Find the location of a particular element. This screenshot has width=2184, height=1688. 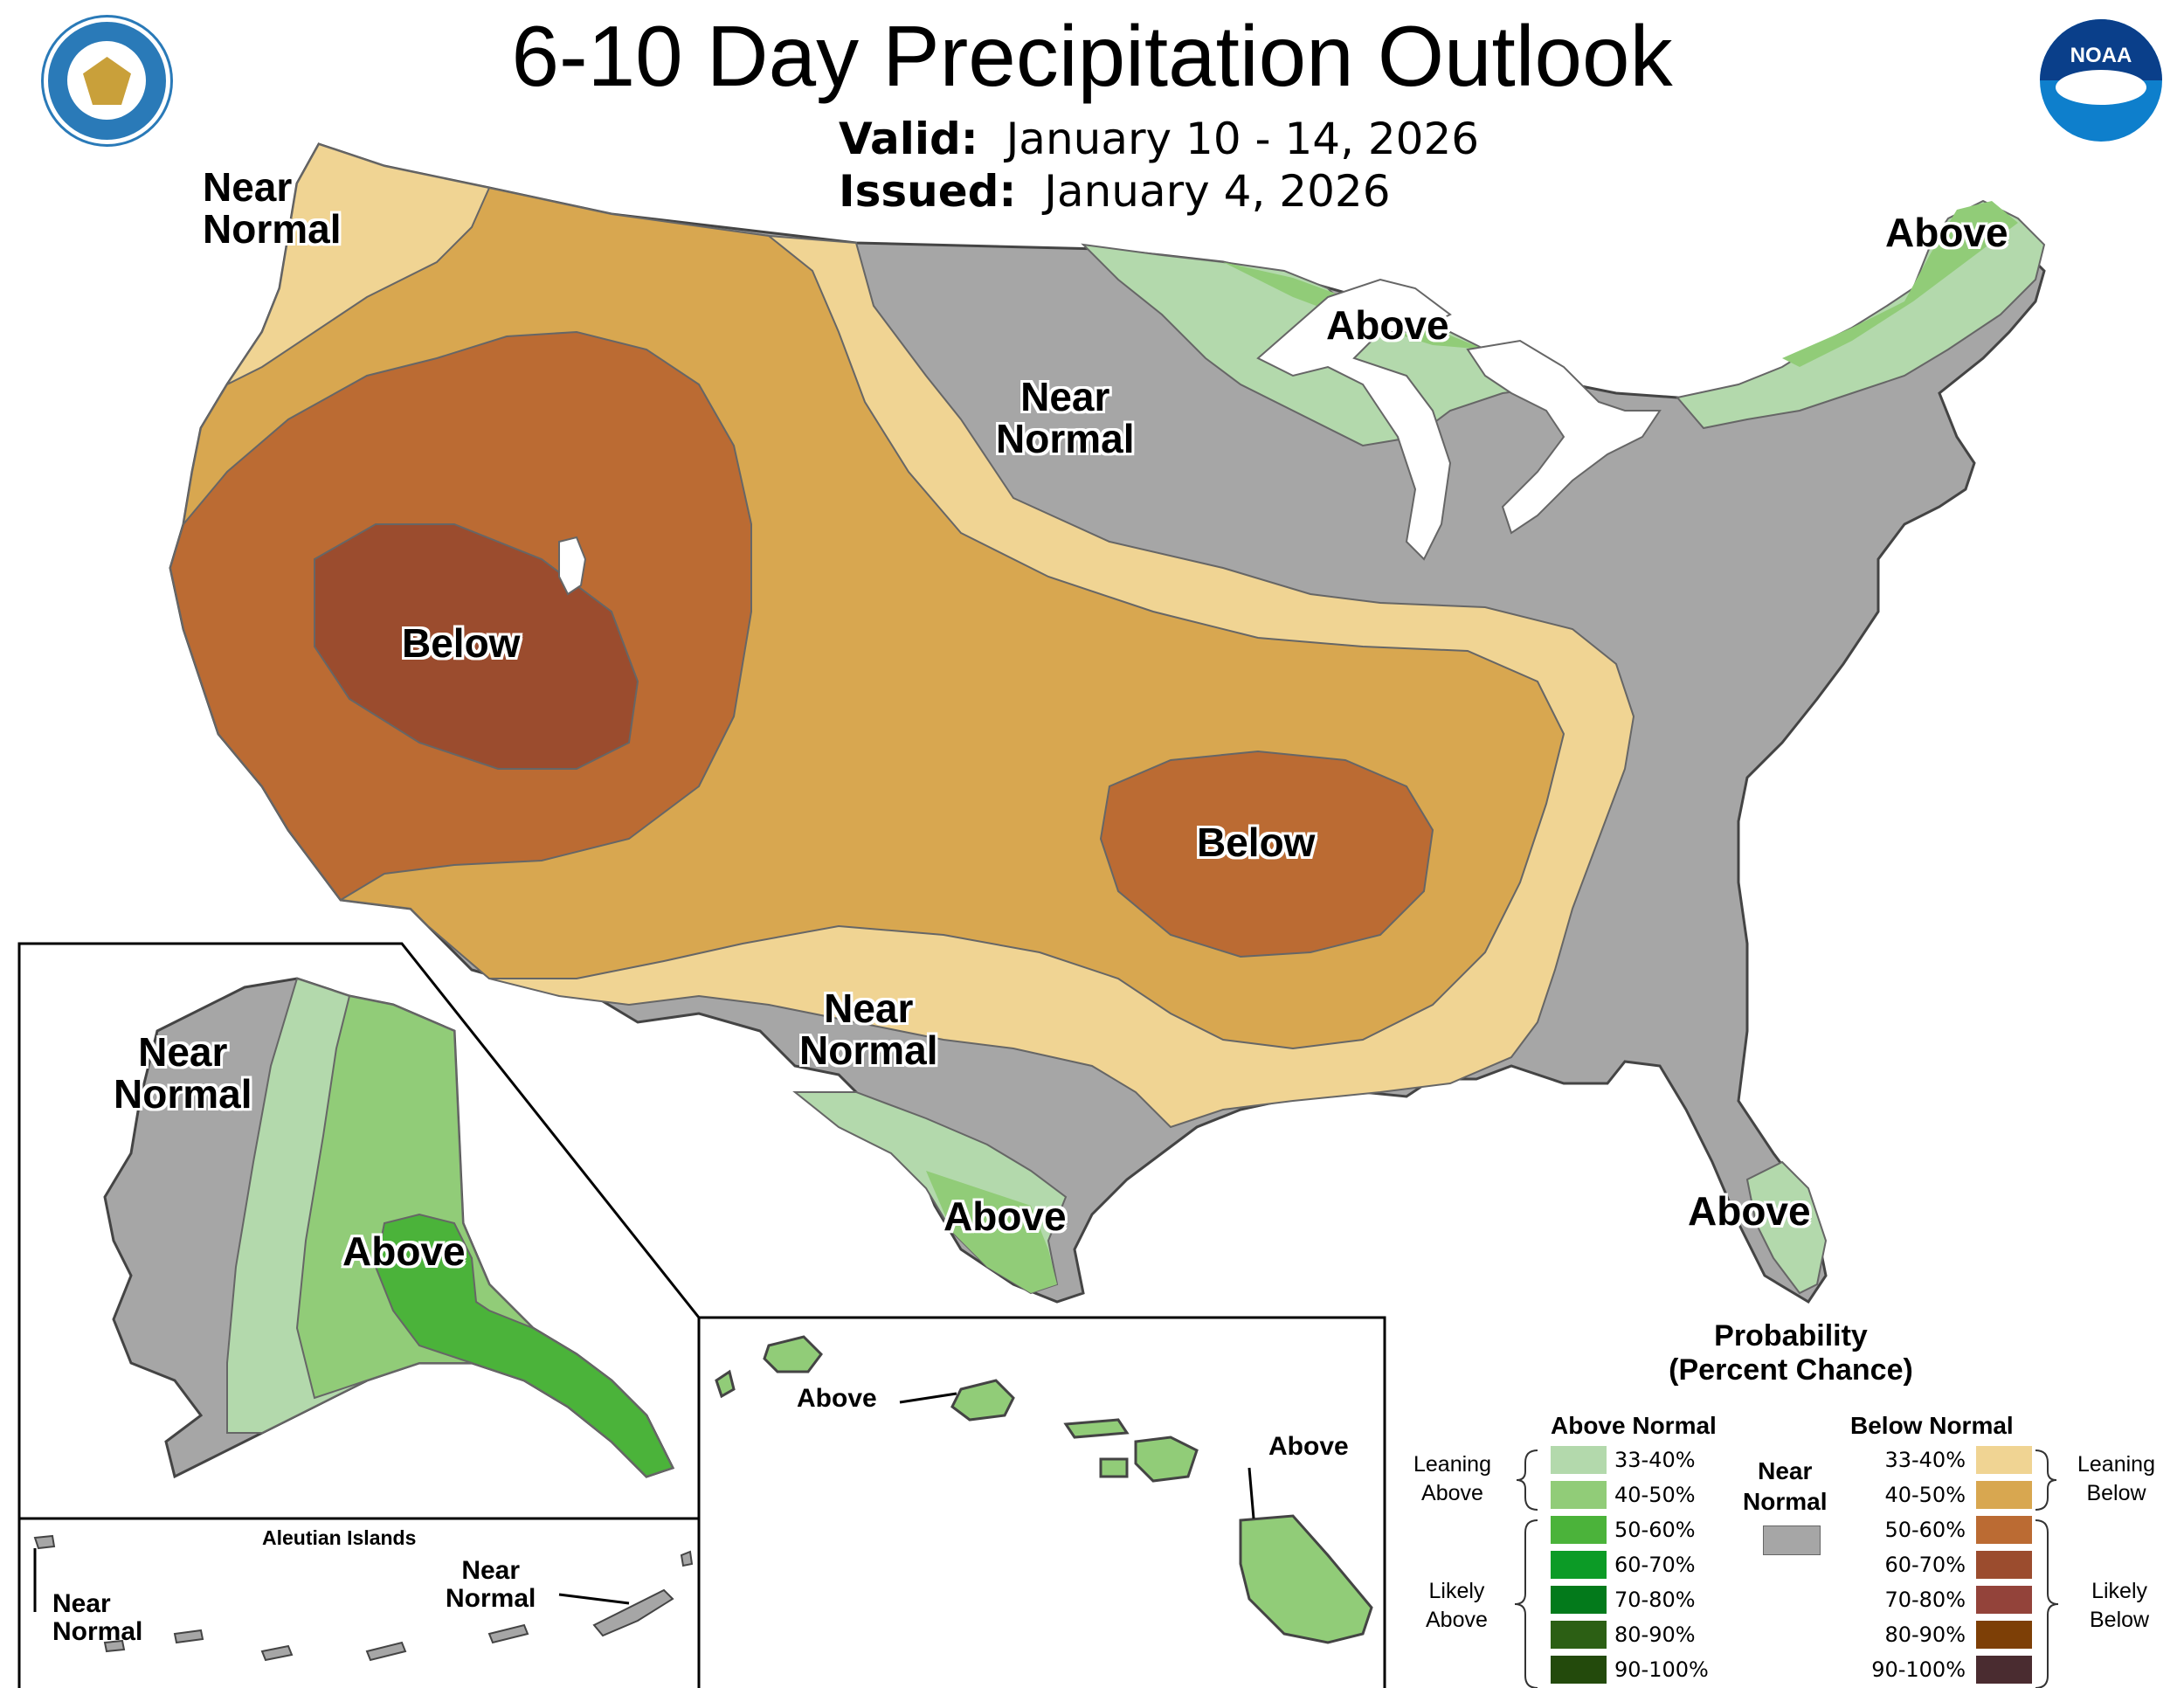

hawaii-inset-frame is located at coordinates (1041, 1502).